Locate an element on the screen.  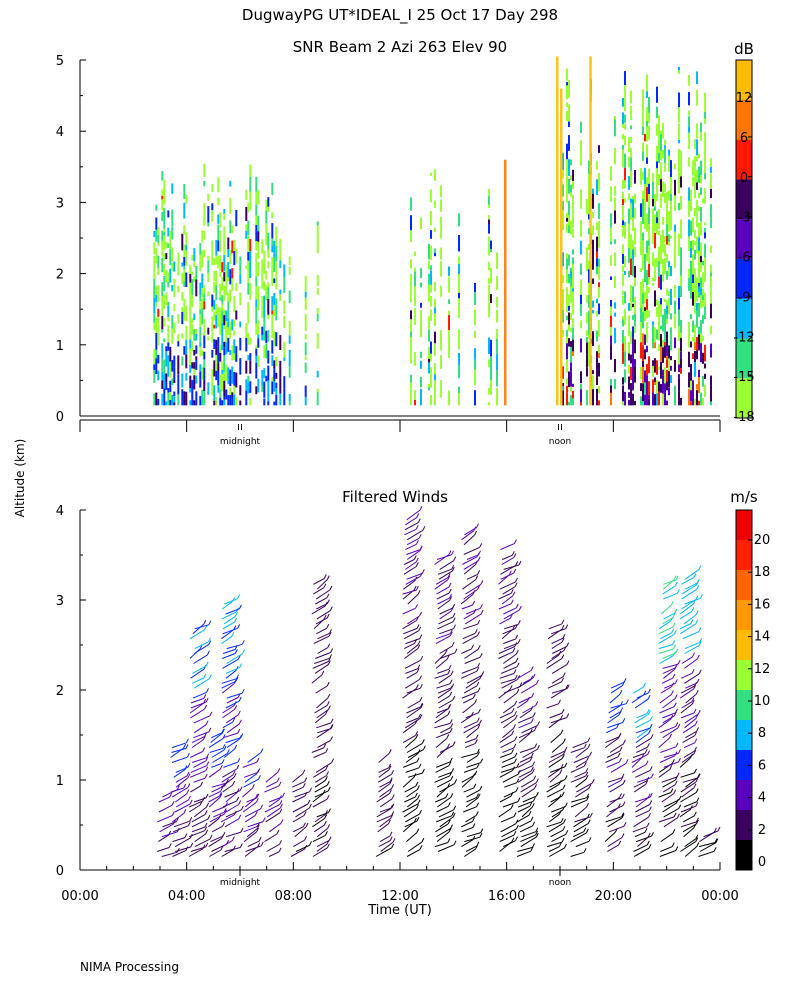
winds-colorbar-tick-label: 4 is located at coordinates (762, 798).